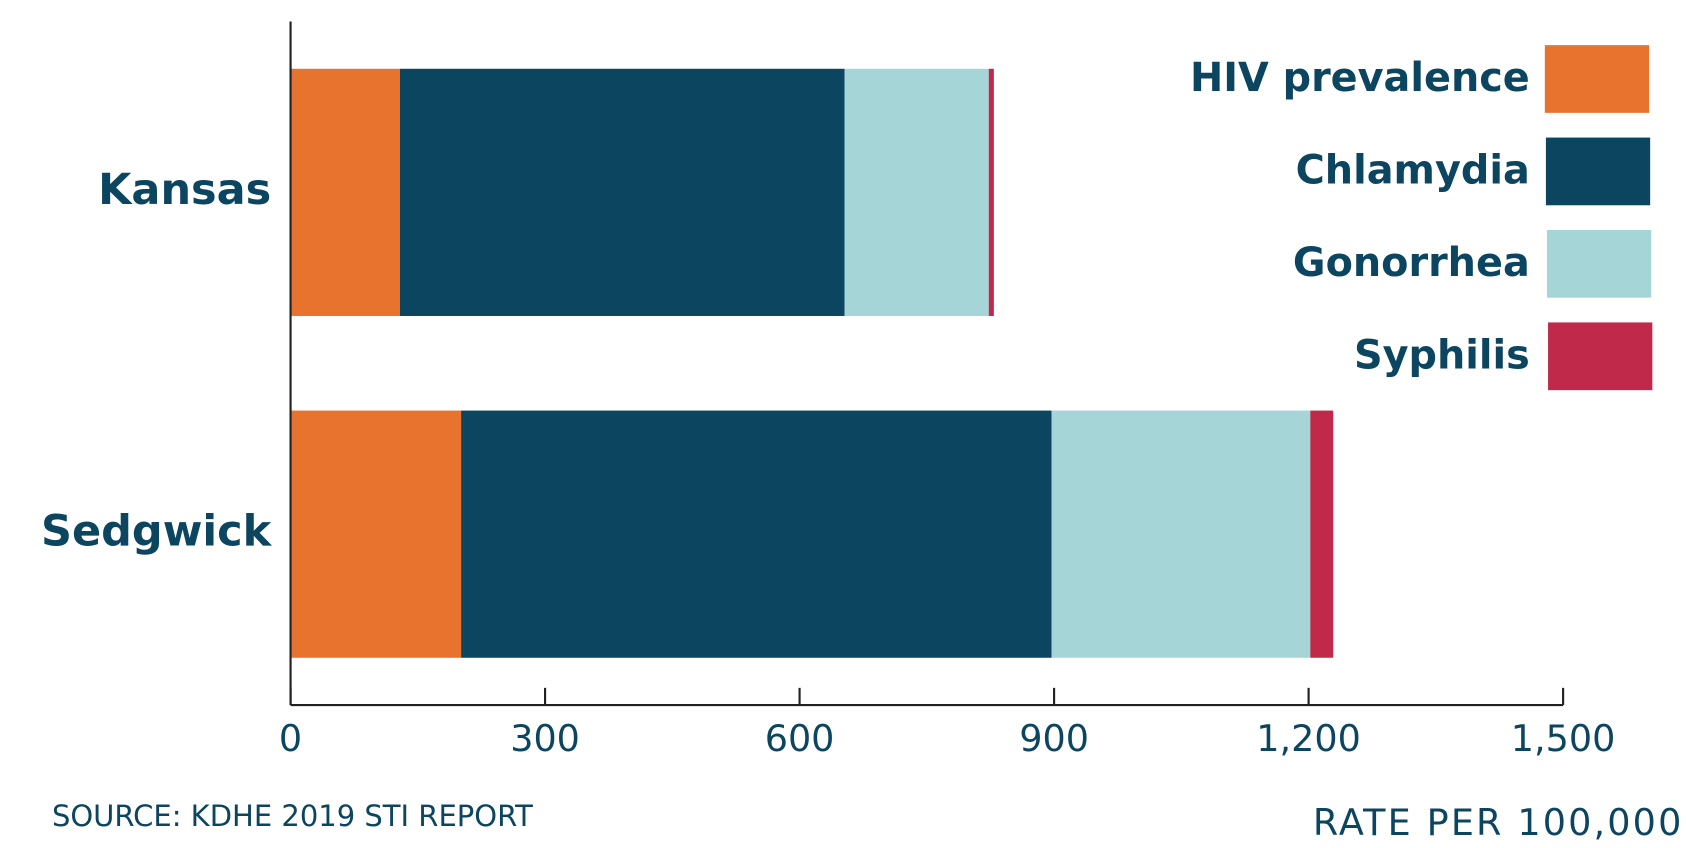  I want to click on y-tick-label: Sedgwick, so click(157, 532).